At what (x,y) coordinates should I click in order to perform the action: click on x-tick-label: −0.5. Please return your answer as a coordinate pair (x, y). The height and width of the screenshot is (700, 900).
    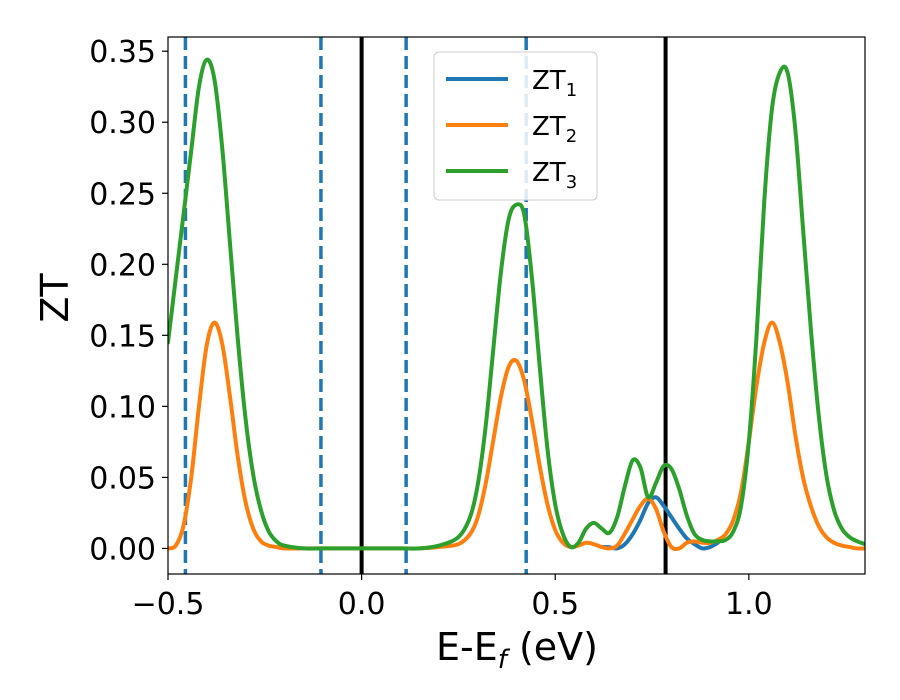
    Looking at the image, I should click on (168, 604).